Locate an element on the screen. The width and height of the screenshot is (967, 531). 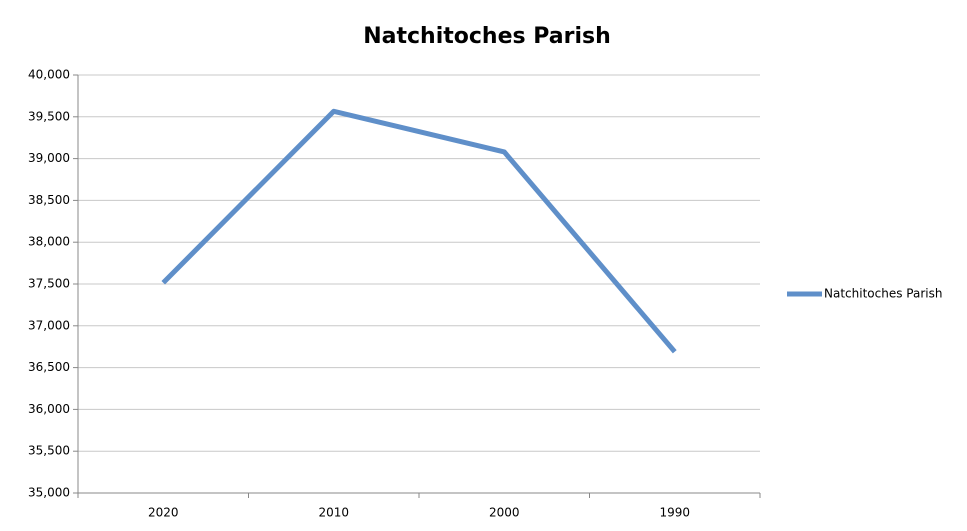
x-tick-label: 2010 is located at coordinates (333, 513).